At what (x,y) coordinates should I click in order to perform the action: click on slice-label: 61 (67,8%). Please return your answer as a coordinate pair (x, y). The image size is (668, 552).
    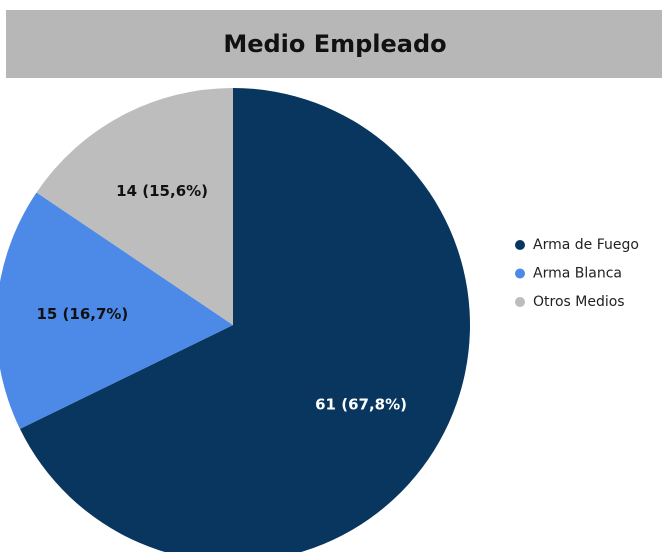
    Looking at the image, I should click on (361, 405).